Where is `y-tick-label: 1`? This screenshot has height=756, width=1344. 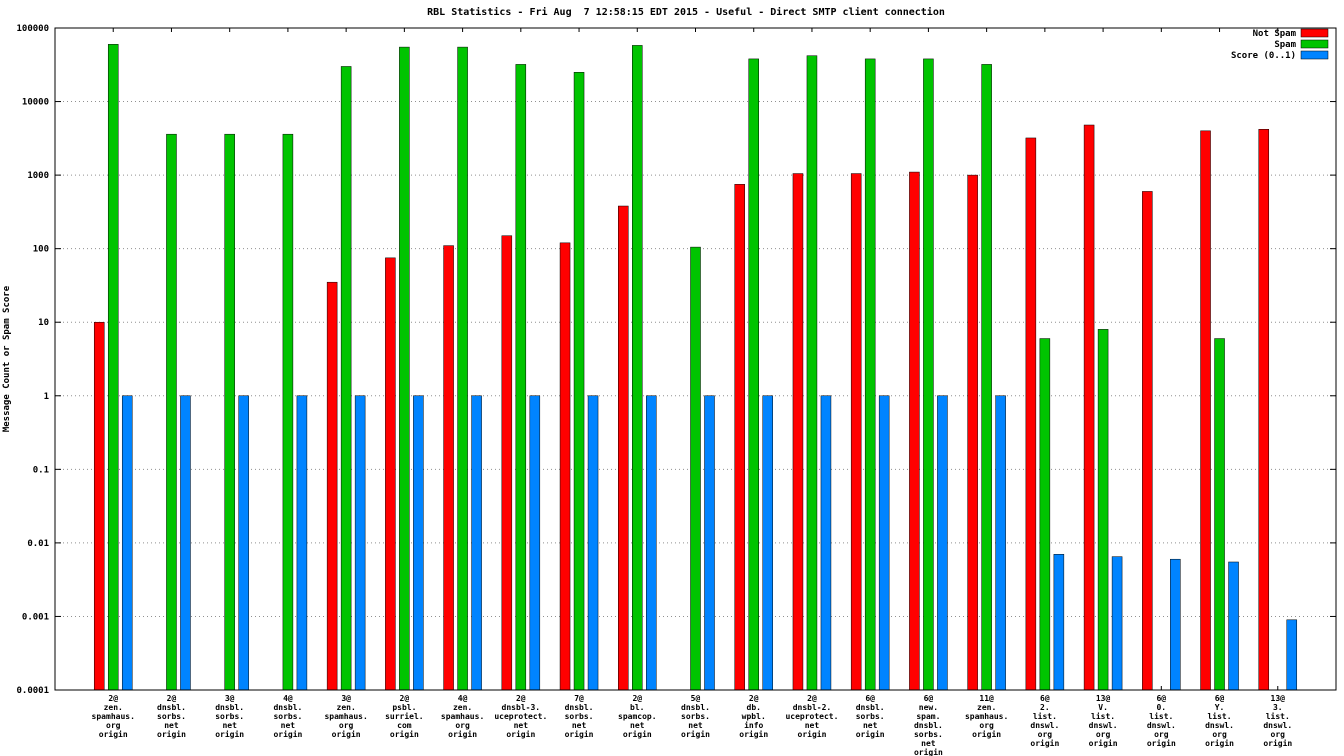 y-tick-label: 1 is located at coordinates (46, 397).